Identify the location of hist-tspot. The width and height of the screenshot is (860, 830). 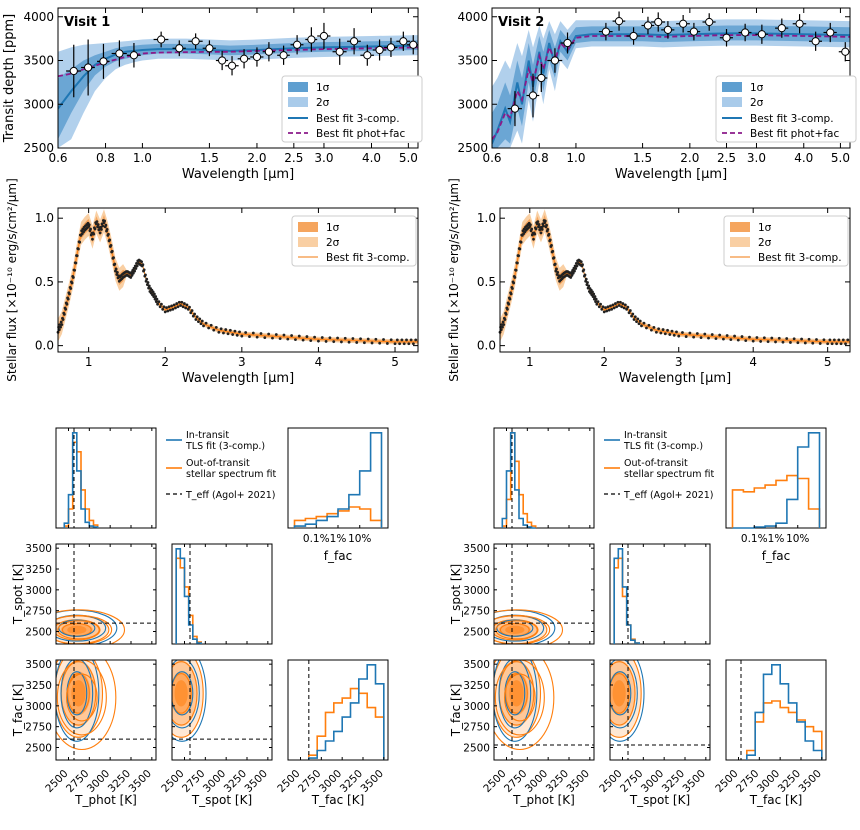
(222, 594).